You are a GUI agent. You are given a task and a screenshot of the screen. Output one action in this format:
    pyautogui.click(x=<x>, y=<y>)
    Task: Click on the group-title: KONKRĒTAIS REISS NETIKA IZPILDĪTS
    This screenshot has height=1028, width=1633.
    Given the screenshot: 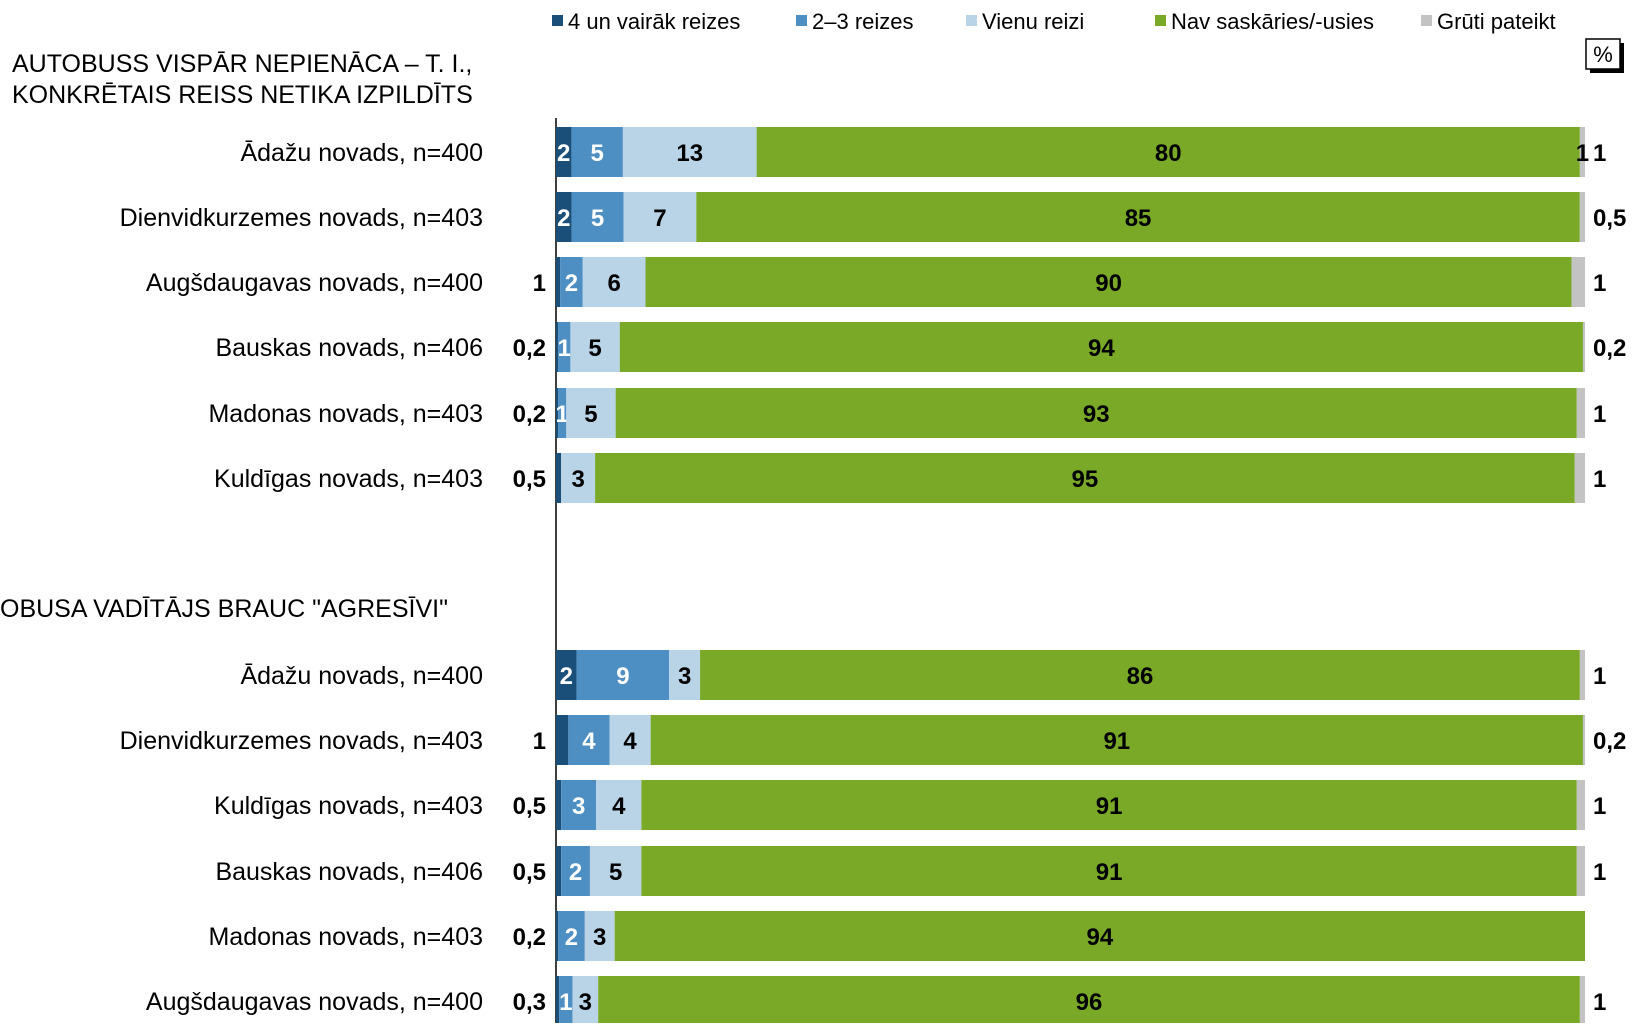 What is the action you would take?
    pyautogui.click(x=242, y=95)
    